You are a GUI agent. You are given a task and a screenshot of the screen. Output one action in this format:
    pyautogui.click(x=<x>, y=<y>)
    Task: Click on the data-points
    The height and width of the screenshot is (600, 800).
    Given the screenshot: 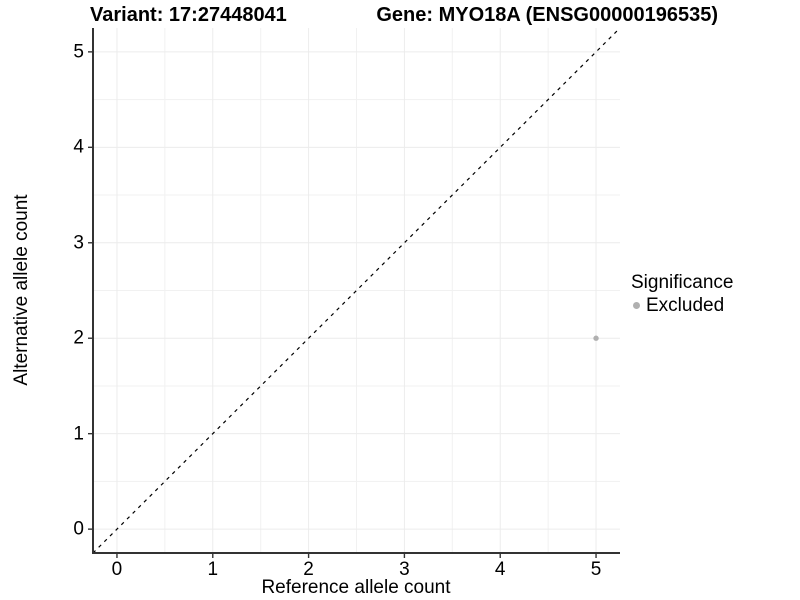 What is the action you would take?
    pyautogui.click(x=596, y=338)
    